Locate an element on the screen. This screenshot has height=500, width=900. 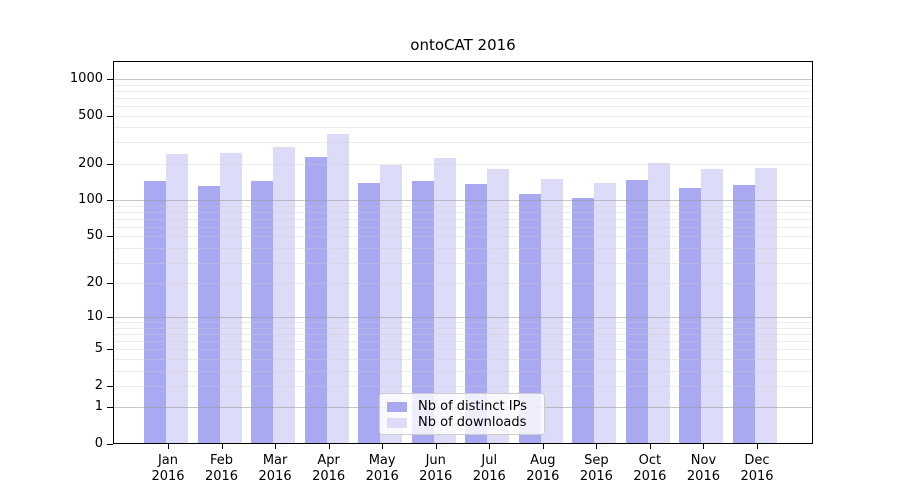
bar-nov-series0 is located at coordinates (690, 315).